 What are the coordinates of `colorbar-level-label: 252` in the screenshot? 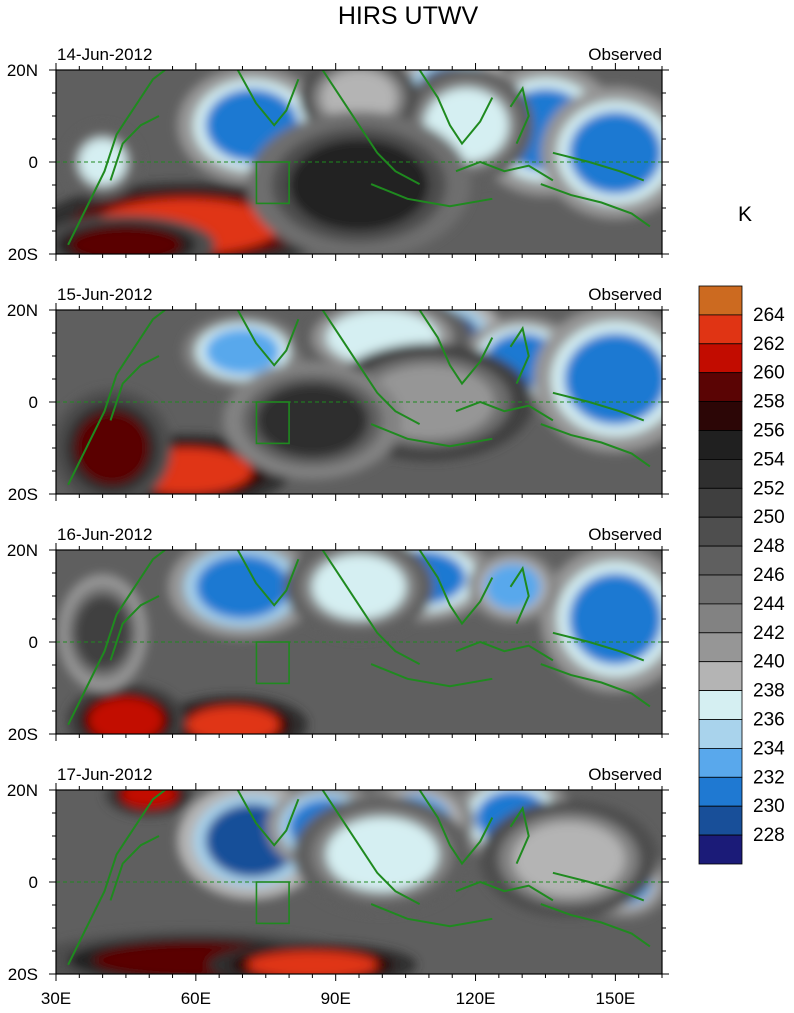 It's located at (769, 488).